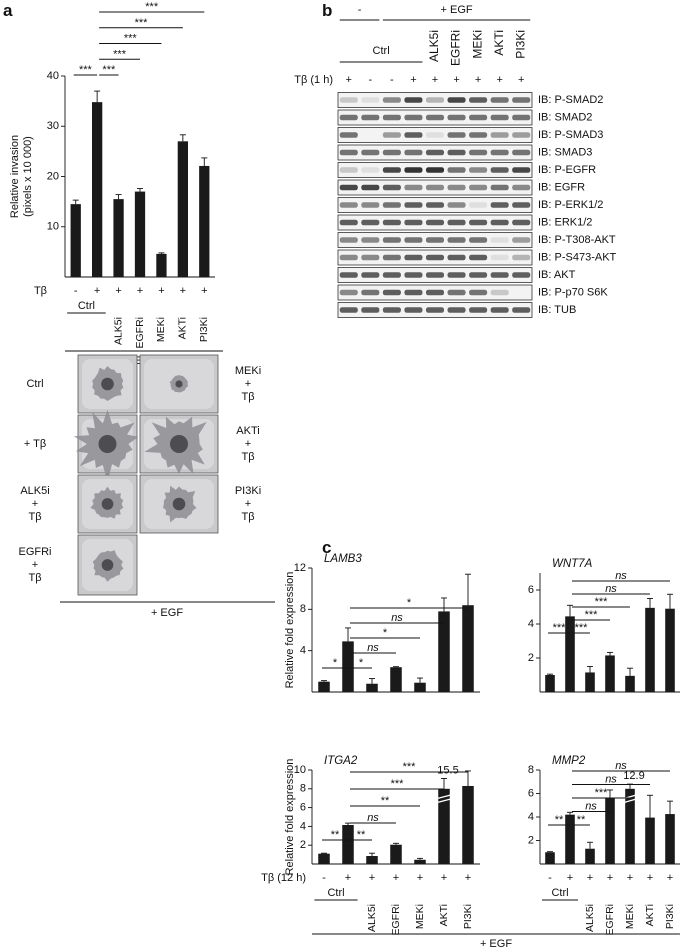  What do you see at coordinates (167, 613) in the screenshot?
I see `egf-label: + EGF` at bounding box center [167, 613].